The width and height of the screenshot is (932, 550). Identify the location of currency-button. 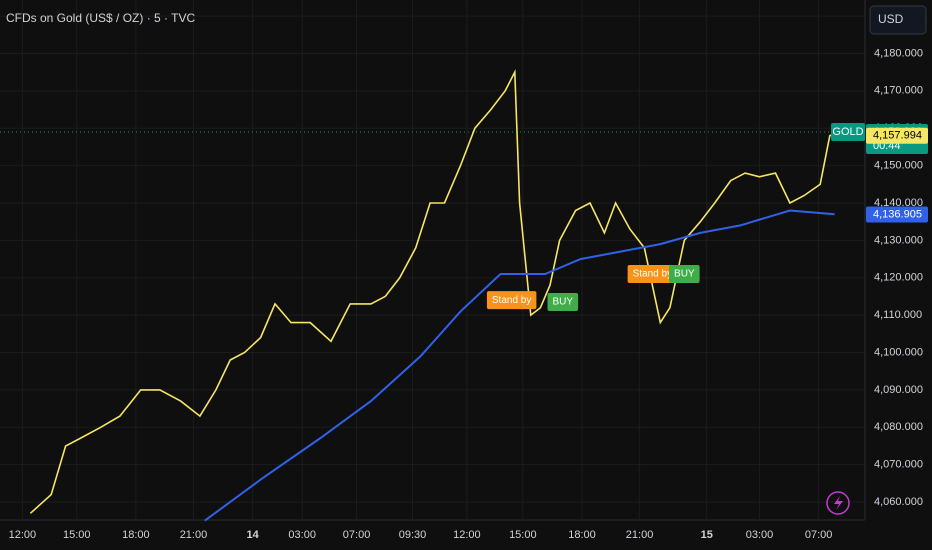
(898, 20).